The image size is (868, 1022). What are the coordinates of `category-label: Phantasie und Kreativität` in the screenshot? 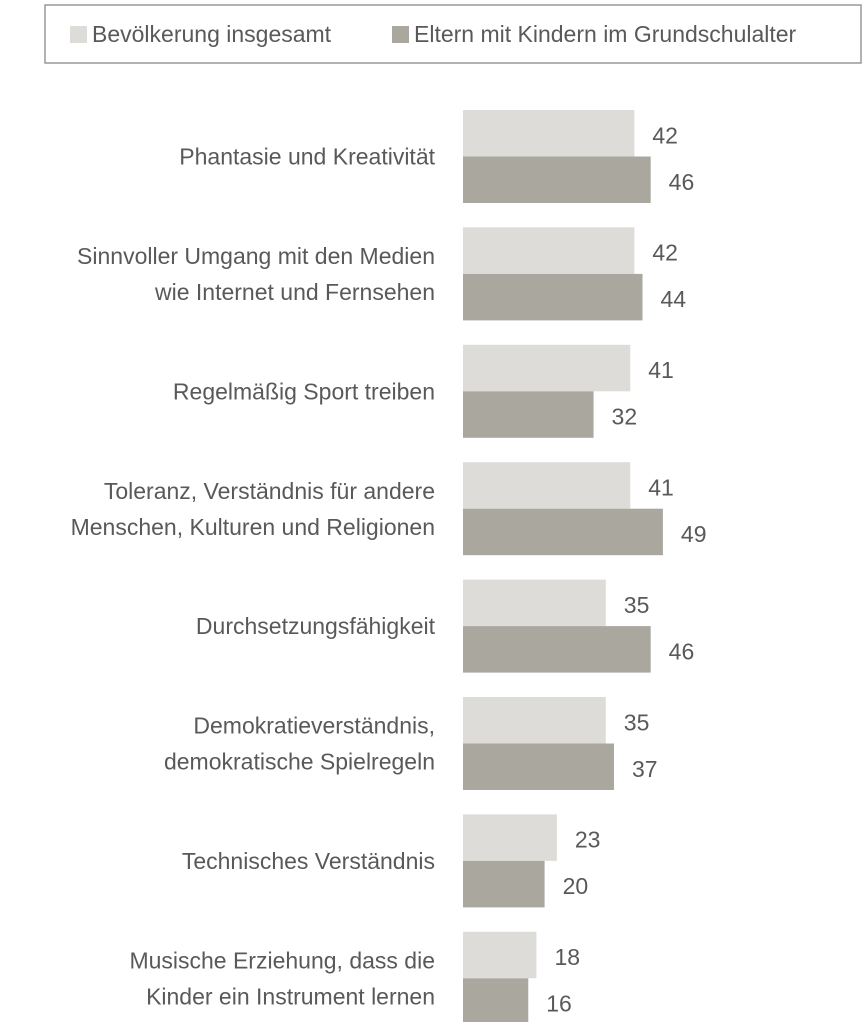 It's located at (307, 157).